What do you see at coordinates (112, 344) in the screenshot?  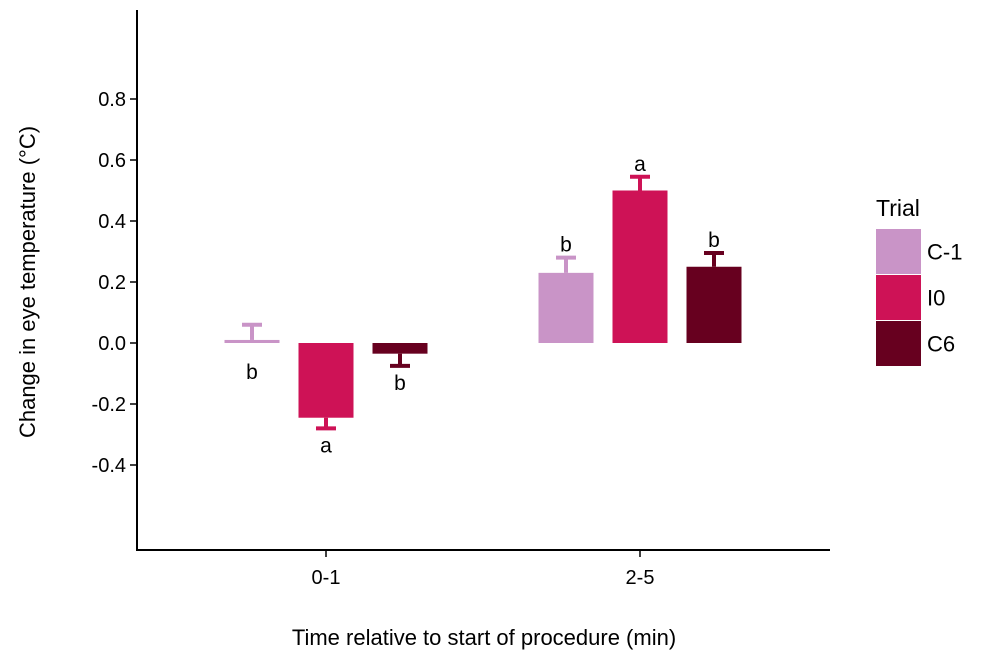 I see `y-tick-label: 0.0` at bounding box center [112, 344].